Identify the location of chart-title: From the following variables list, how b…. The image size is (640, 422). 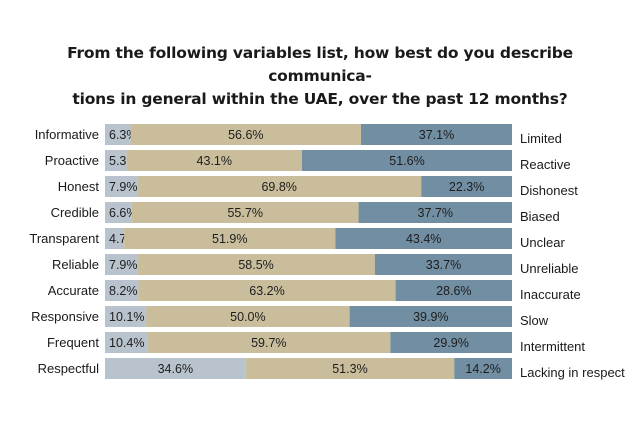
(320, 76).